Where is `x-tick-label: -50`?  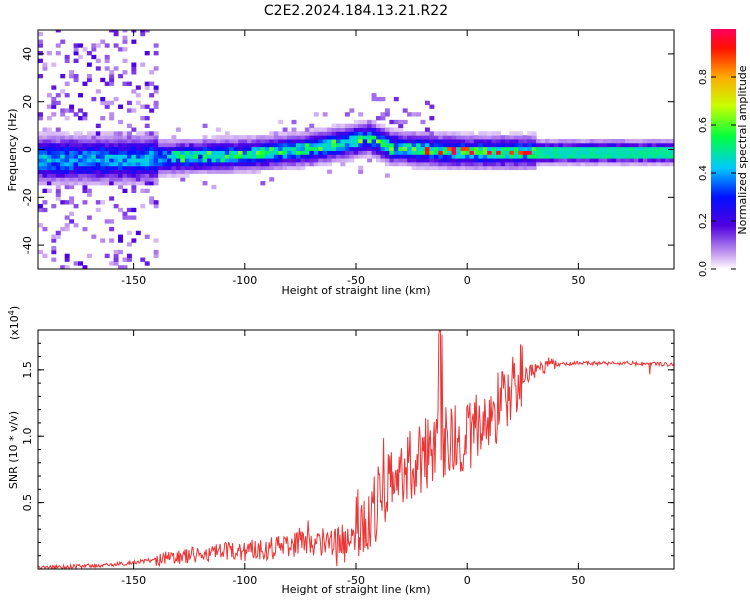 x-tick-label: -50 is located at coordinates (356, 280).